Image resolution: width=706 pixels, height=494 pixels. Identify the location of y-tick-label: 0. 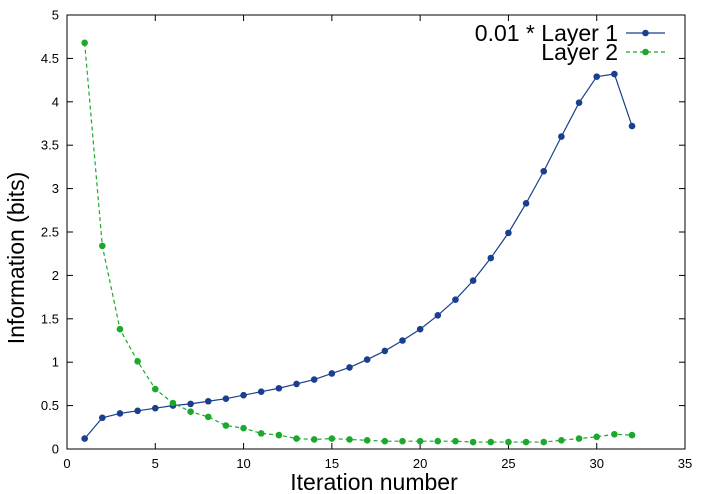
(55, 449).